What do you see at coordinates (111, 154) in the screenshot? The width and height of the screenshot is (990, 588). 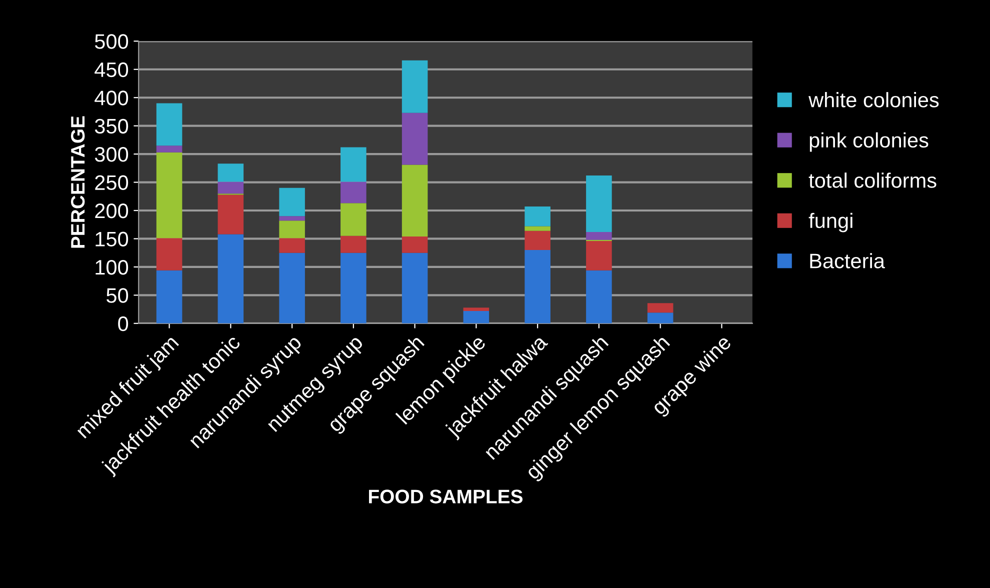 I see `y-tick-label: 300` at bounding box center [111, 154].